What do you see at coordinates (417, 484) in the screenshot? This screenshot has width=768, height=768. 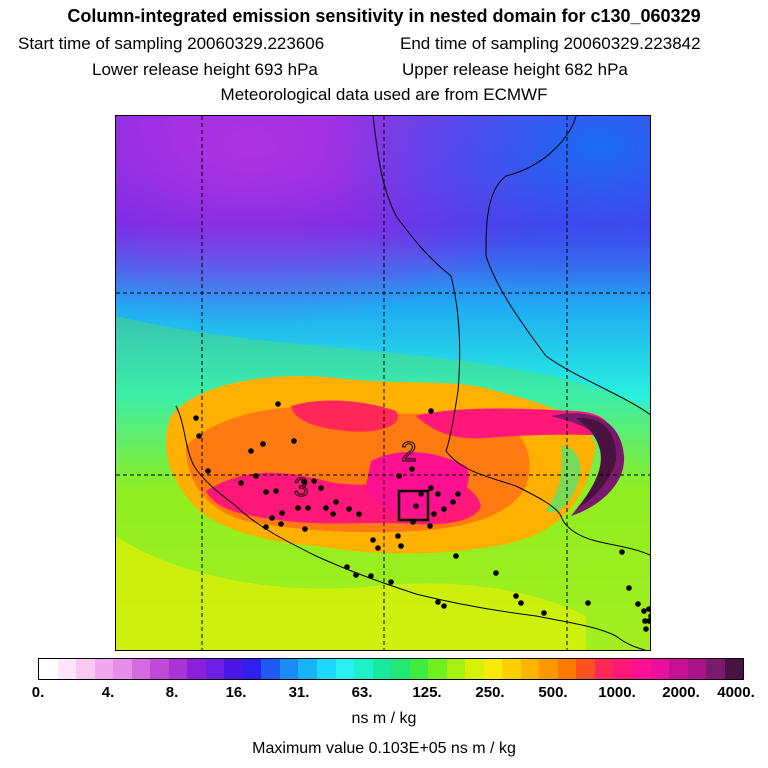 I see `magenta-center` at bounding box center [417, 484].